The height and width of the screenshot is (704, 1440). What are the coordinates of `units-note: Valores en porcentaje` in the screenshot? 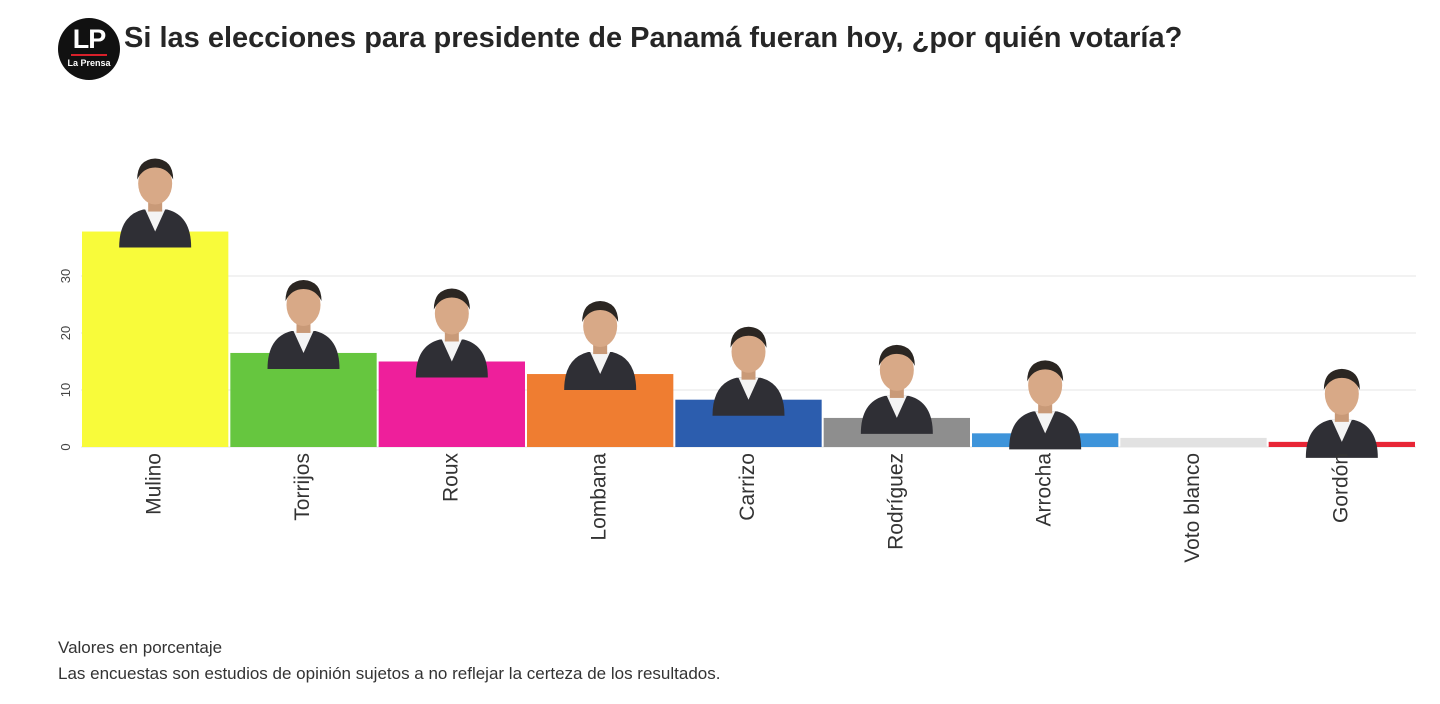 It's located at (140, 647).